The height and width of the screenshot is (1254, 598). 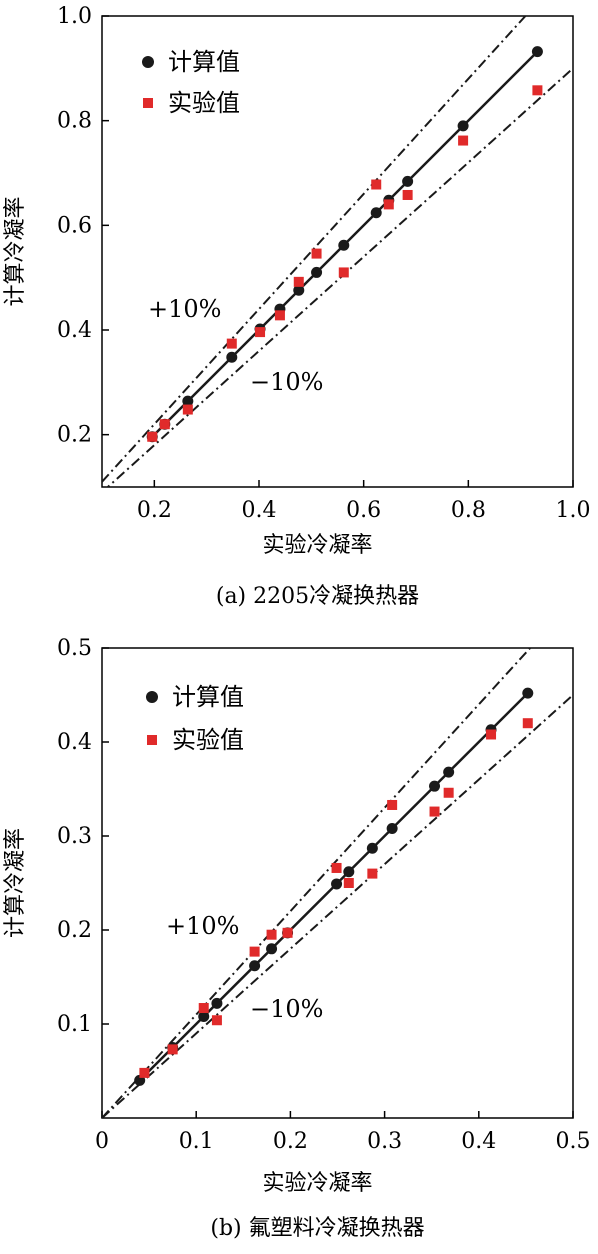 I want to click on figure-caption: (b) 氟塑料冷凝换热器, so click(x=317, y=1228).